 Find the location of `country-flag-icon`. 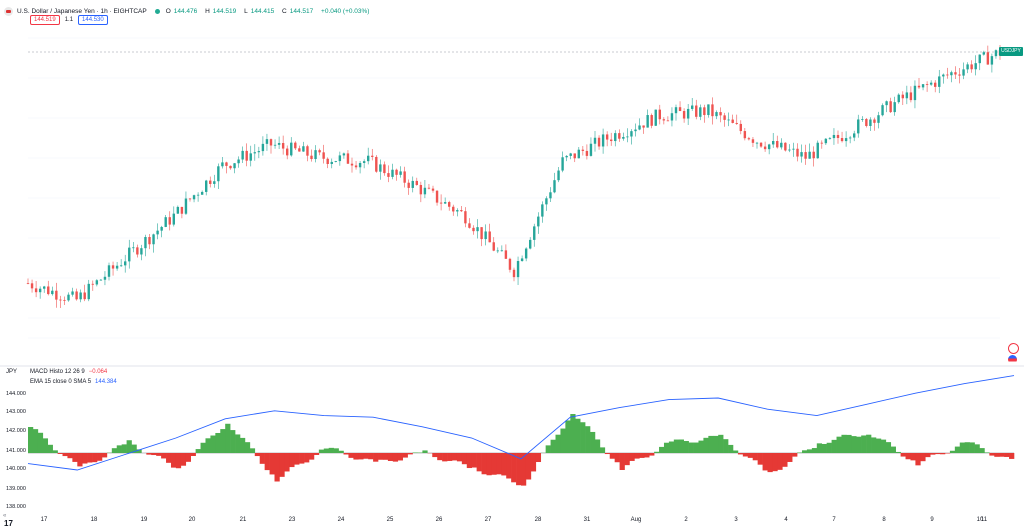

country-flag-icon is located at coordinates (1012, 359).